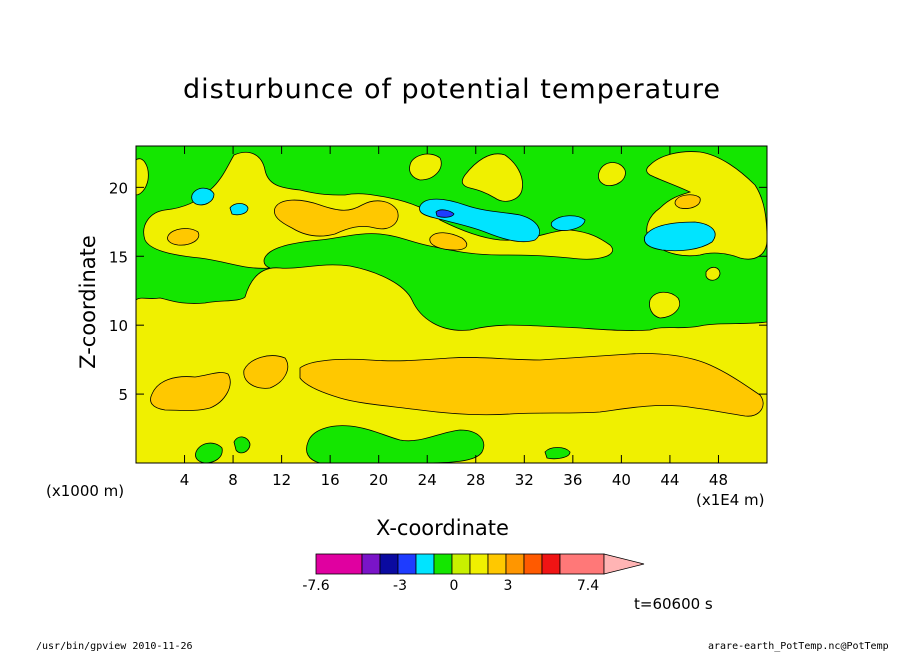 Image resolution: width=904 pixels, height=654 pixels. I want to click on region-blue-cell, so click(445, 213).